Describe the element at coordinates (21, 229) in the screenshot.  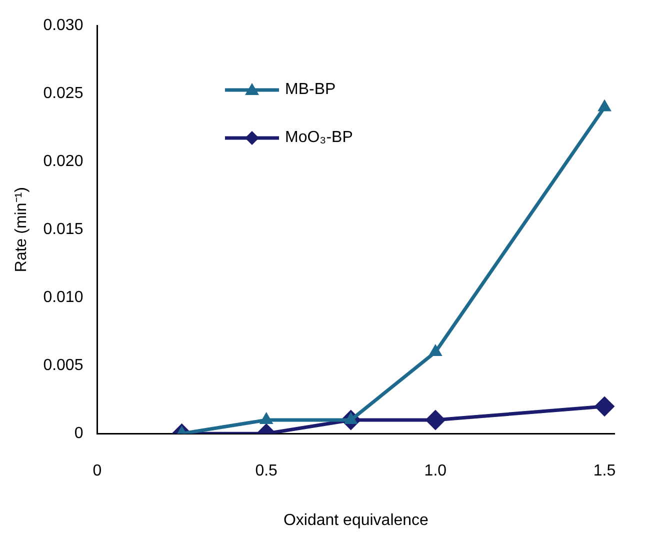
I see `y-axis-title: Rate (min⁻¹)` at that location.